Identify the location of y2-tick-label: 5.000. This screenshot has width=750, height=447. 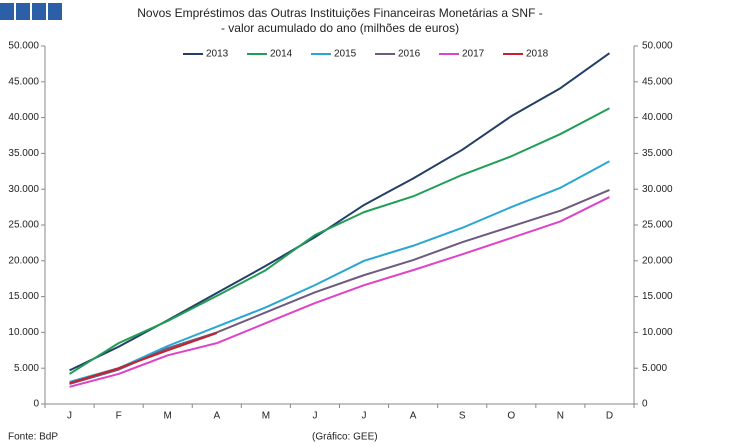
(654, 368).